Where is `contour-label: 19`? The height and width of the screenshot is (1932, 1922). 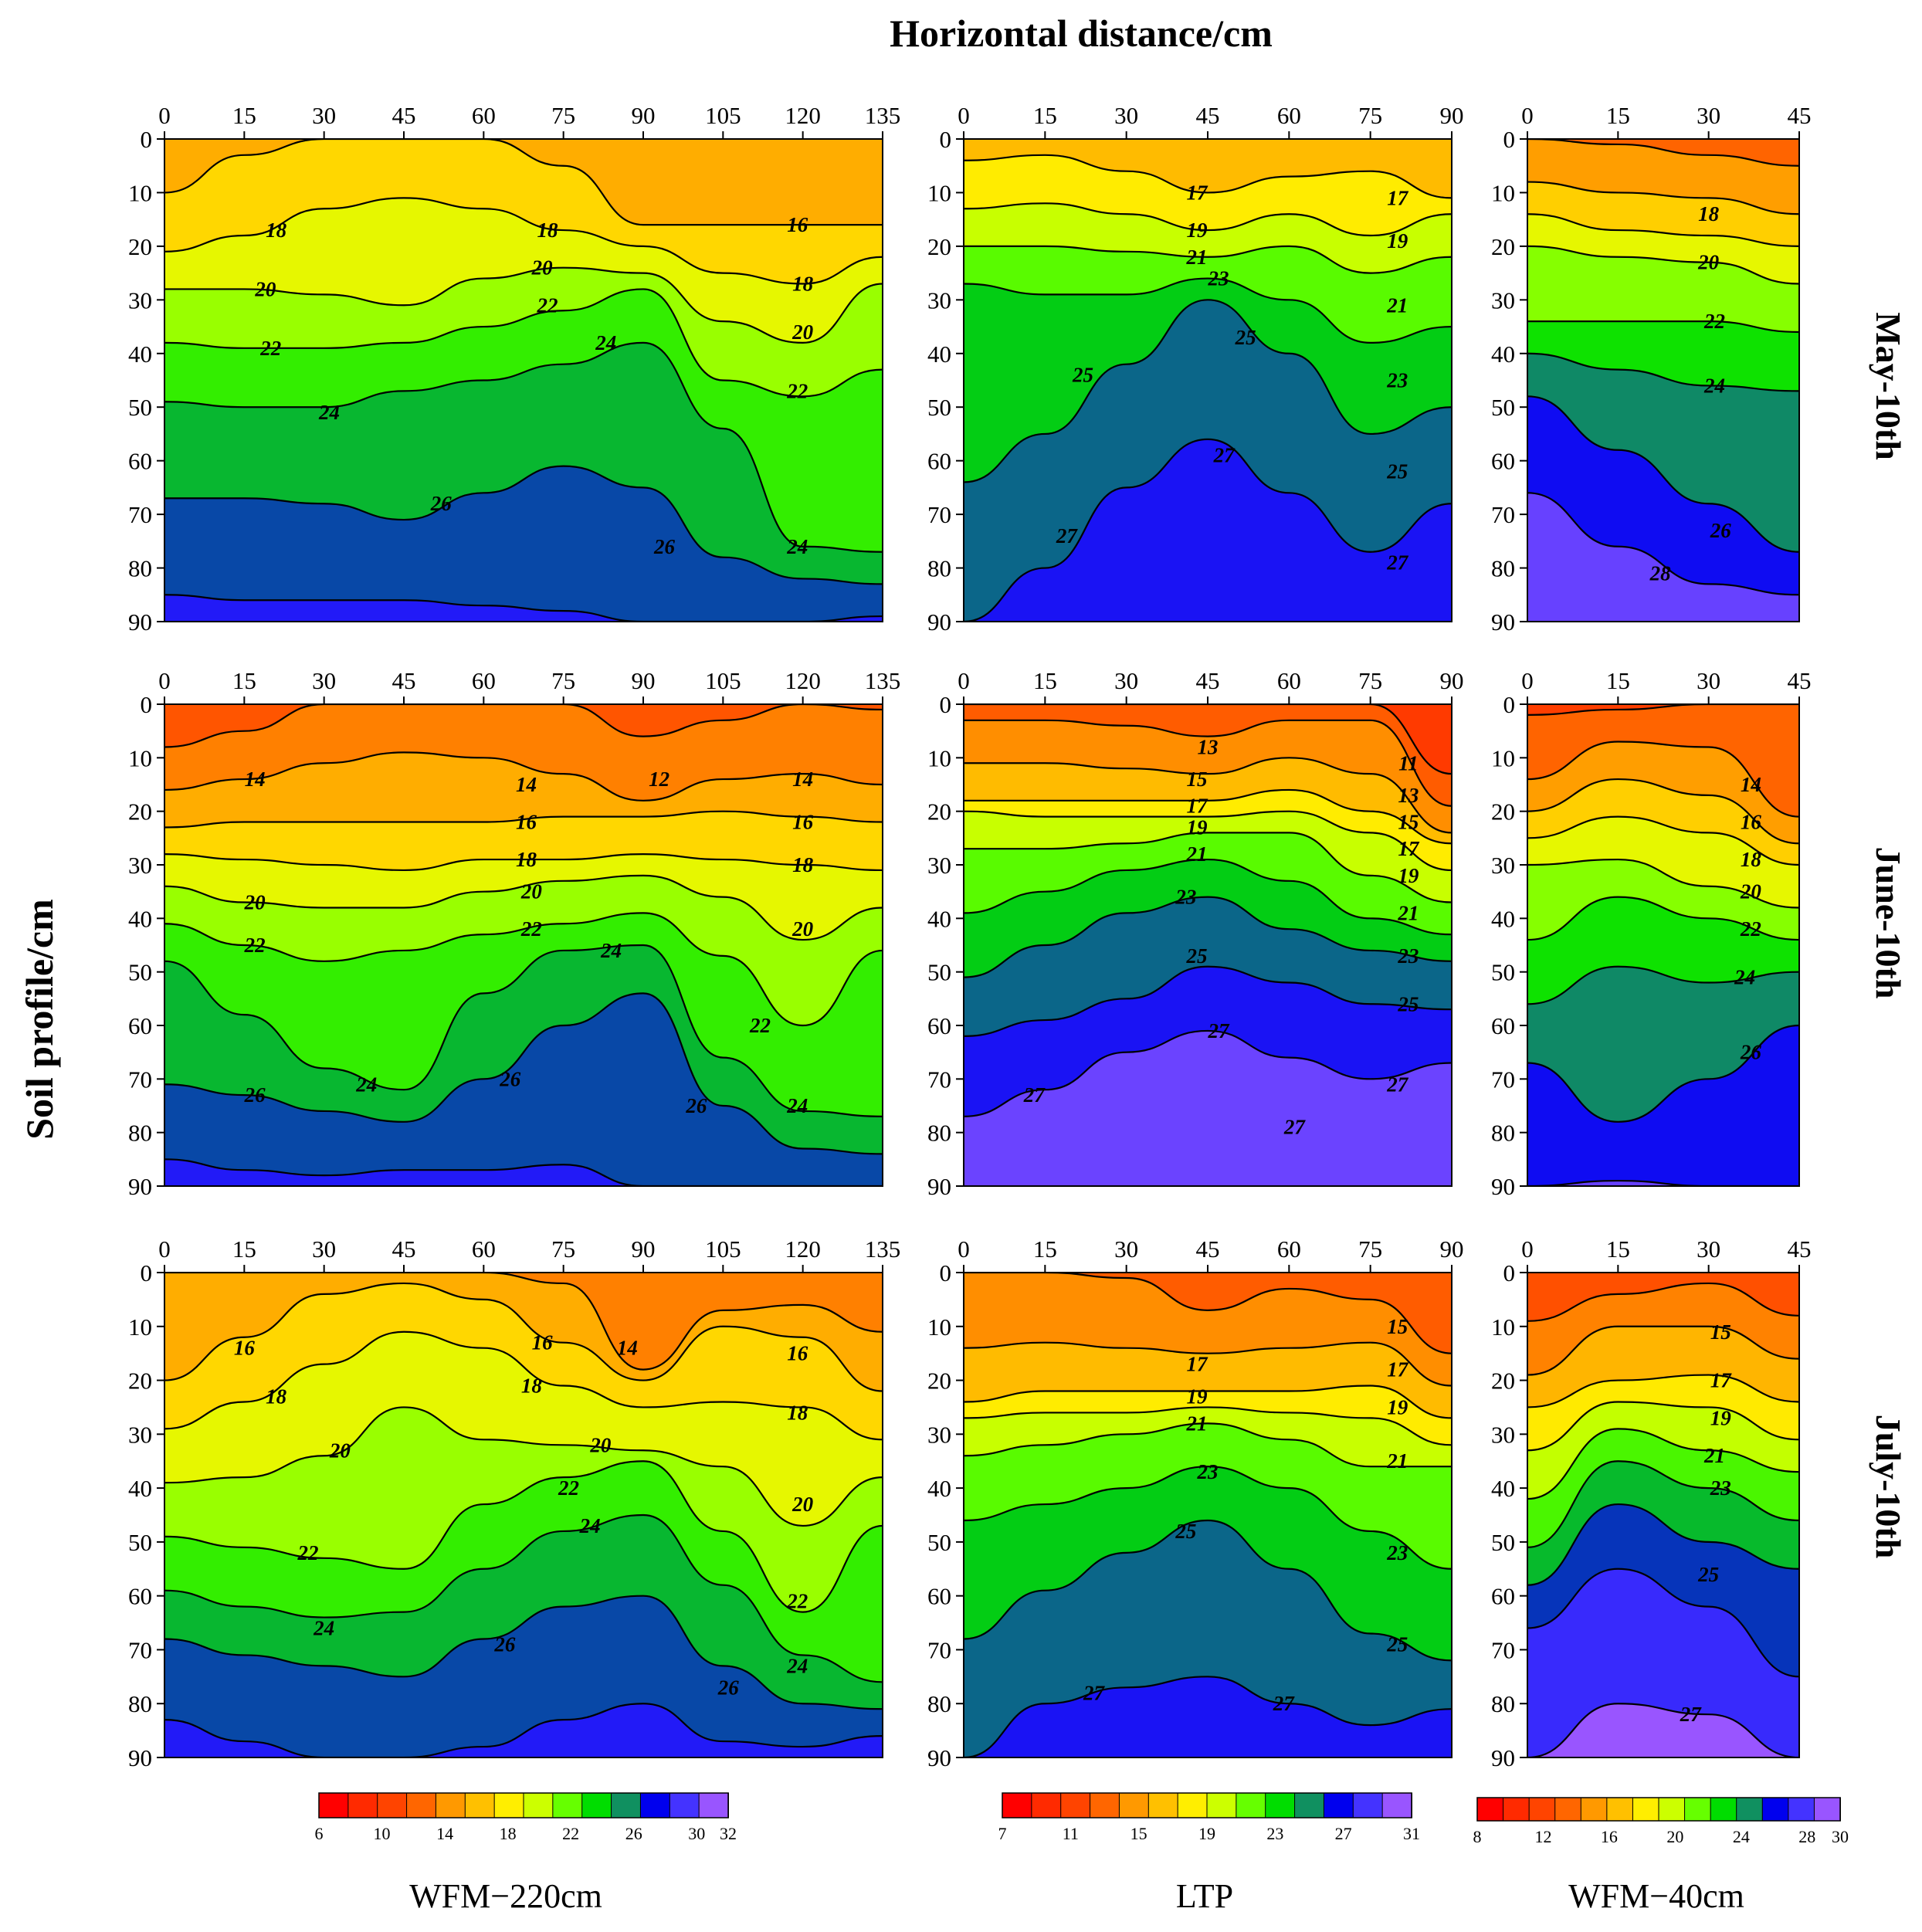
contour-label: 19 is located at coordinates (1408, 875).